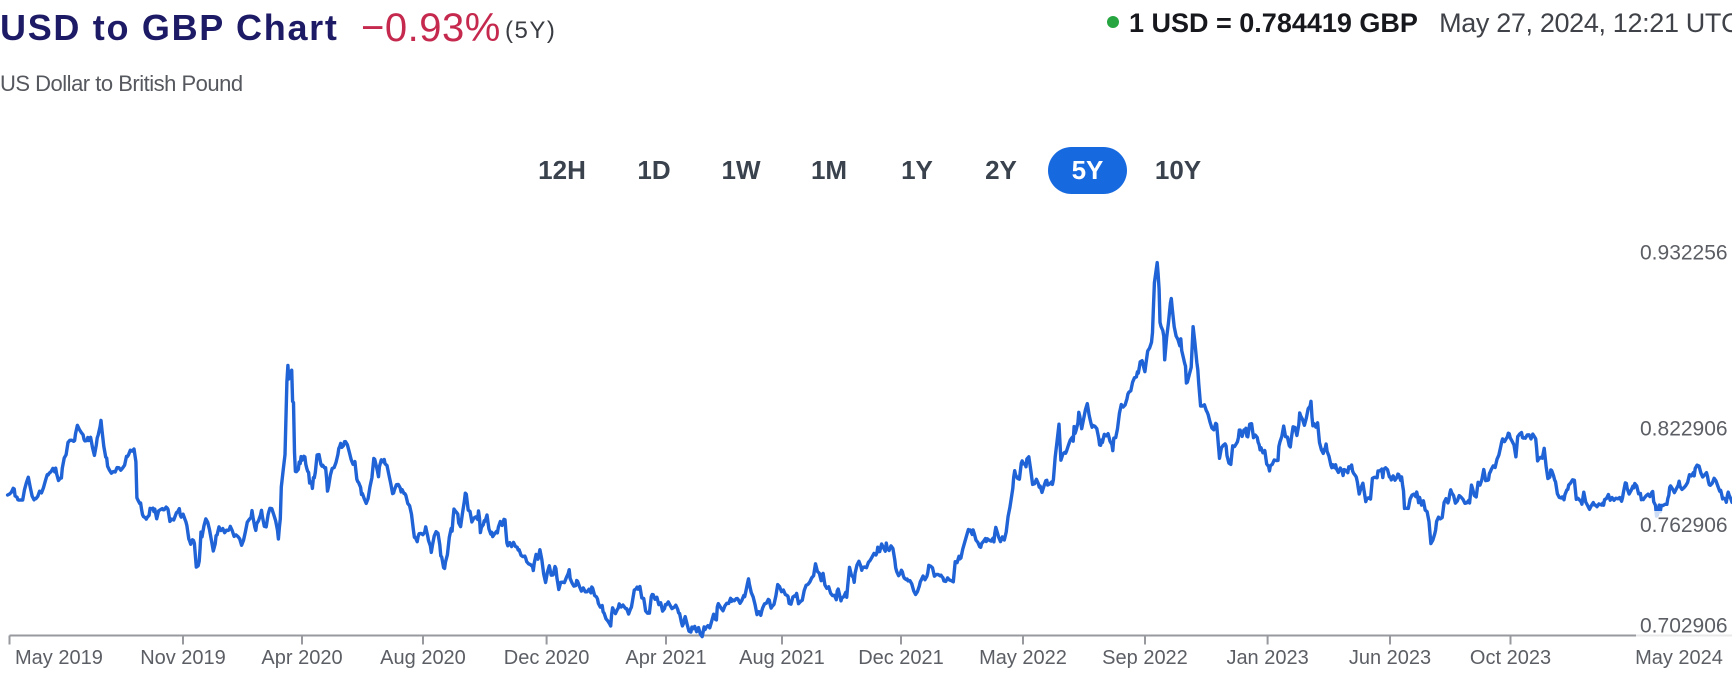 This screenshot has height=674, width=1732. I want to click on svg-text: 0.932256, so click(1684, 253).